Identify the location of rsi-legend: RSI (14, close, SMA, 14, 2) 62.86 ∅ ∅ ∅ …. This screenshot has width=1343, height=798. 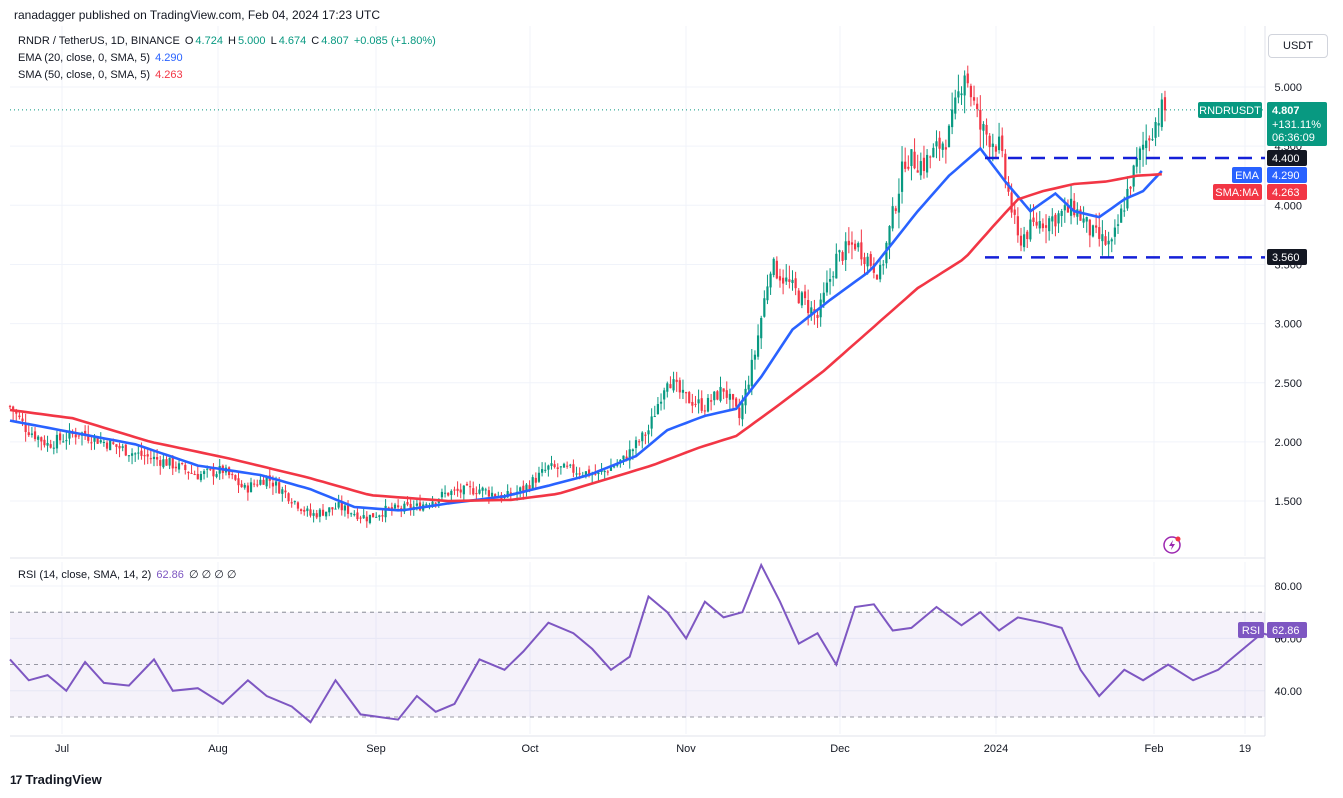
(127, 575).